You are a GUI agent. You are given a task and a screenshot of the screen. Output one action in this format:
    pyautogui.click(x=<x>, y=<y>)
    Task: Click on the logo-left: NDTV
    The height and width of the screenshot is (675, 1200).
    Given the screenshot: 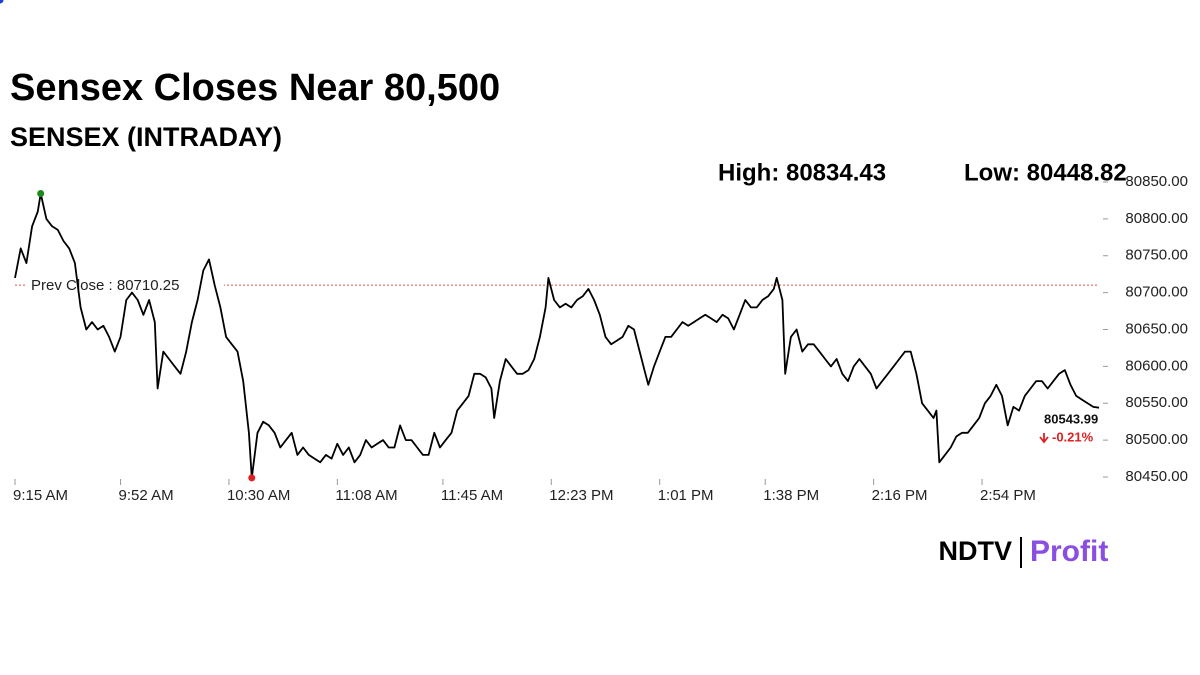 What is the action you would take?
    pyautogui.click(x=976, y=551)
    